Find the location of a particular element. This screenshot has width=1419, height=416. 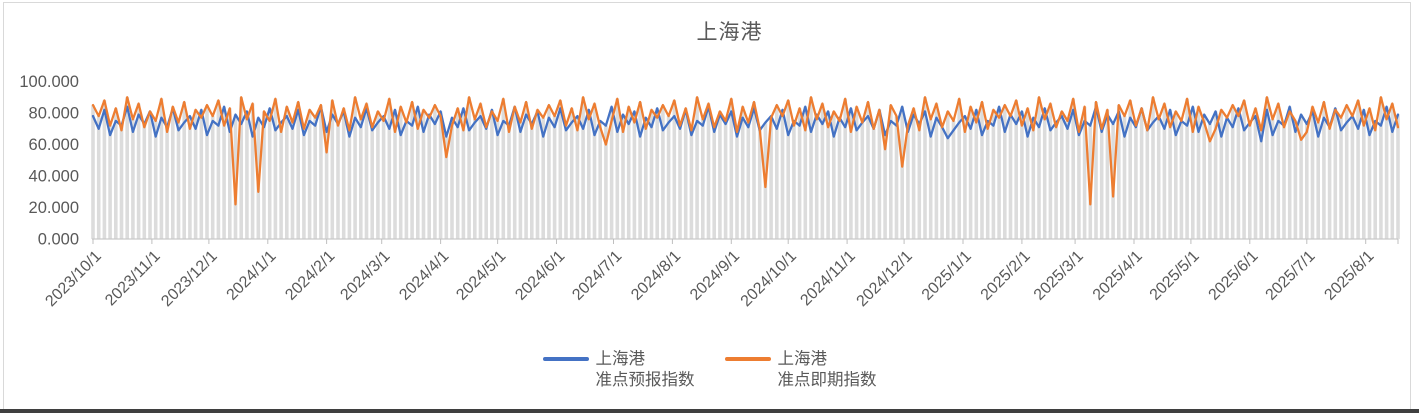

x-tick-label: 2024/6/1 is located at coordinates (540, 276).